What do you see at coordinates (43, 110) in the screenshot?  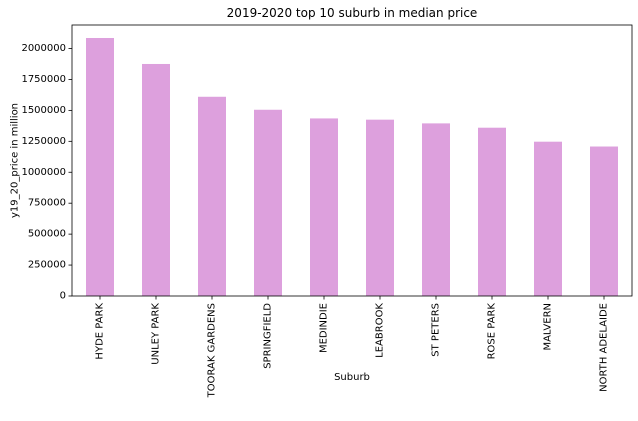 I see `y-tick-label: 1500000` at bounding box center [43, 110].